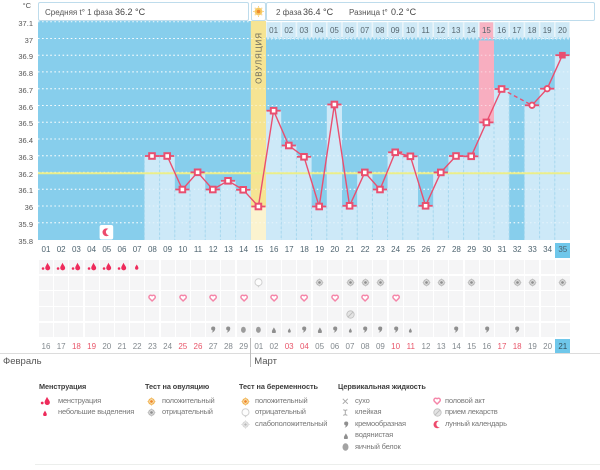 The height and width of the screenshot is (470, 600). Describe the element at coordinates (304, 30) in the screenshot. I see `svg-text: 03` at that location.